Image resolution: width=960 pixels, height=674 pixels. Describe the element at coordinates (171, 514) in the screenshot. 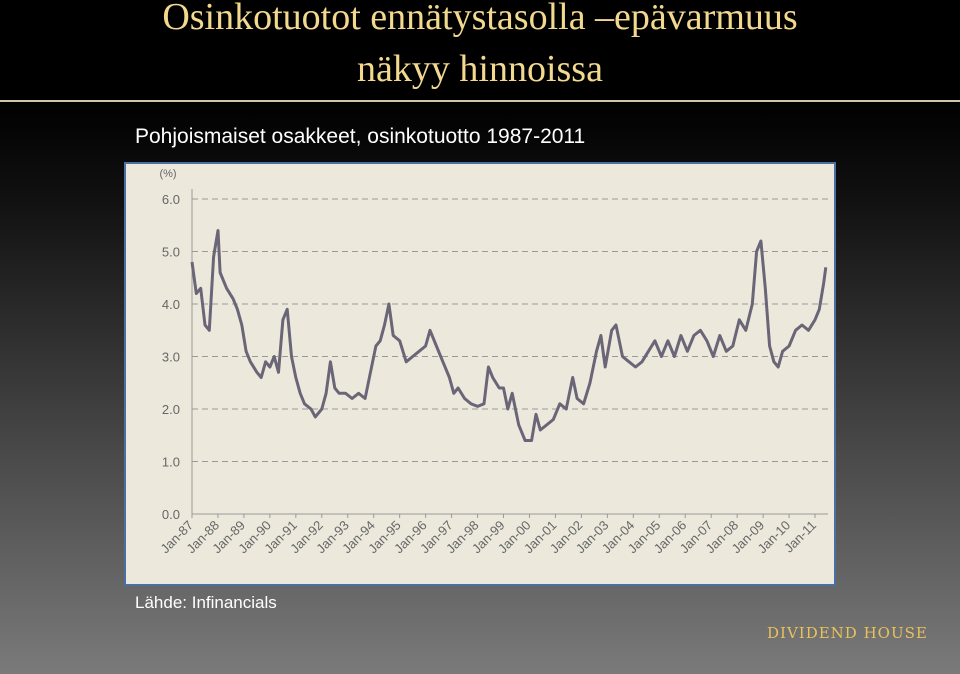

I see `y-tick-label: 0.0` at that location.